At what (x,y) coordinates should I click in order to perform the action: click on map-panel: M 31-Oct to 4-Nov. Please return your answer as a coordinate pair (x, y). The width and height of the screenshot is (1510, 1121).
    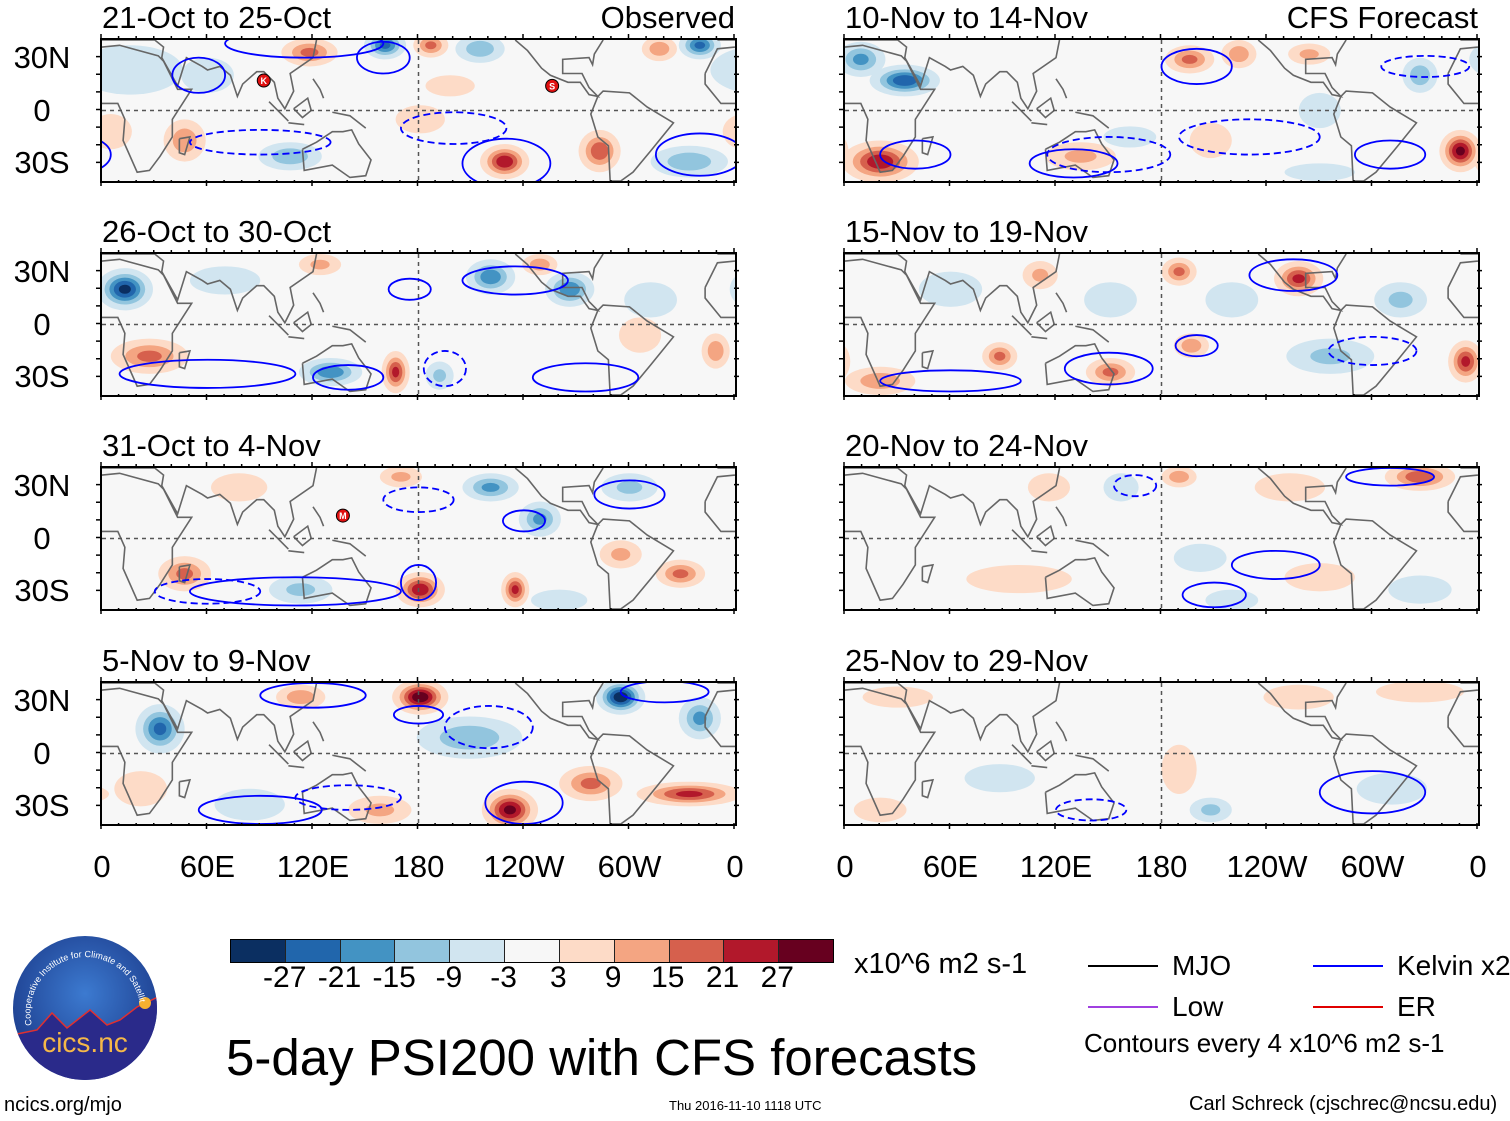
    Looking at the image, I should click on (417, 521).